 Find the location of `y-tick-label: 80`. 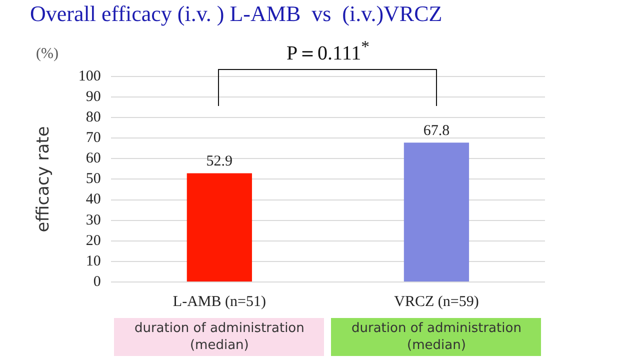

y-tick-label: 80 is located at coordinates (93, 117).